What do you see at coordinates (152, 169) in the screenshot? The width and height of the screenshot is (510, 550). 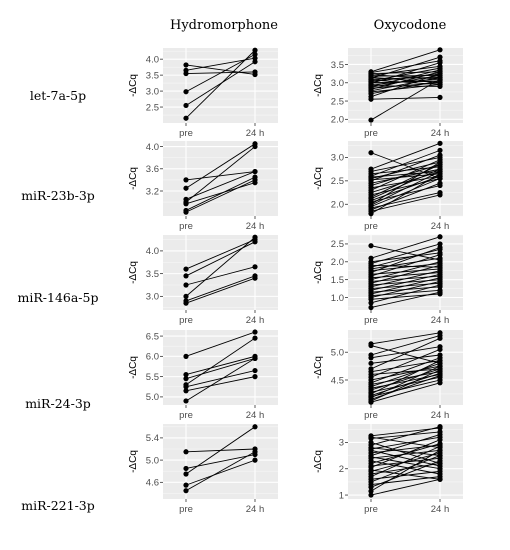 I see `y-tick-label: 3.6` at bounding box center [152, 169].